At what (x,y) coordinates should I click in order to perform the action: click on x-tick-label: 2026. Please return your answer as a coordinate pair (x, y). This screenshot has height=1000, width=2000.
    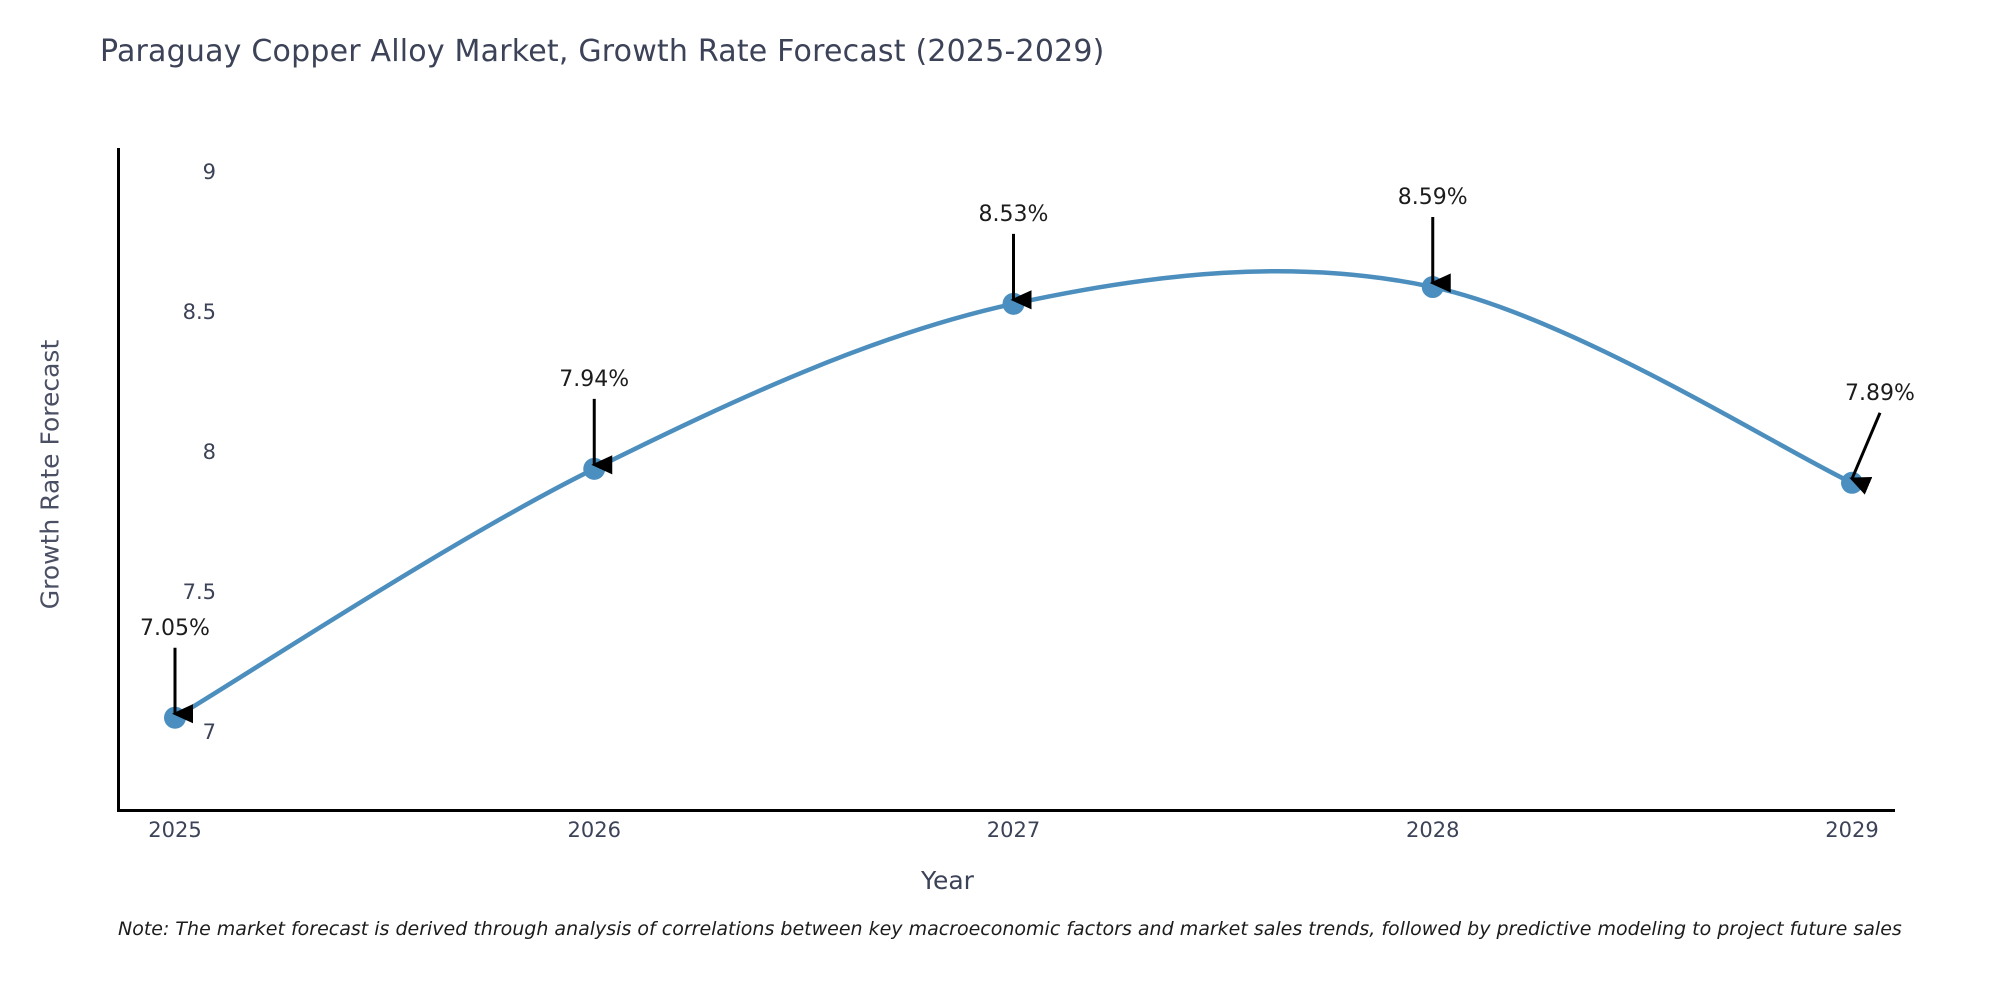
    Looking at the image, I should click on (594, 830).